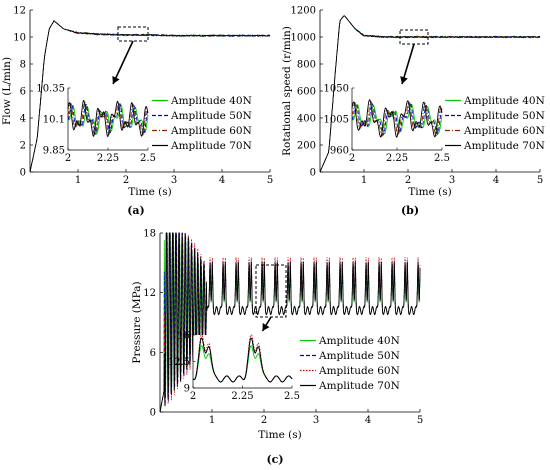 This screenshot has height=470, width=550. Describe the element at coordinates (19, 38) in the screenshot. I see `y-tick-label: 10` at that location.